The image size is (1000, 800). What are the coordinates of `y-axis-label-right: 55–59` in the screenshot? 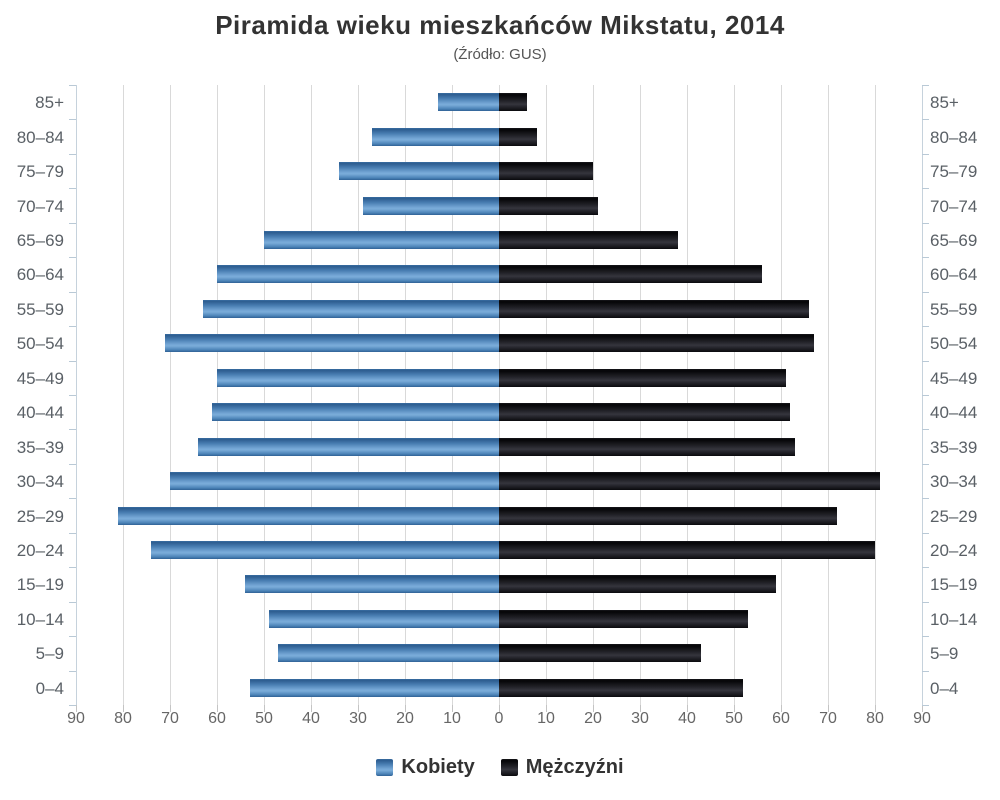 It's located at (954, 309).